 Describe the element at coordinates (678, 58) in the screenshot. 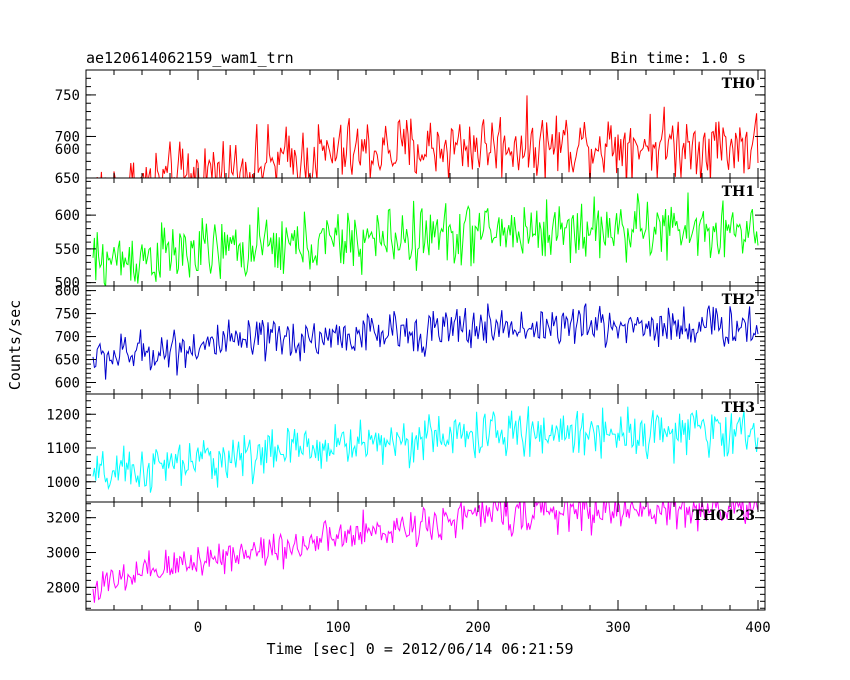

I see `bin-time-label: Bin time: 1.0 s` at that location.